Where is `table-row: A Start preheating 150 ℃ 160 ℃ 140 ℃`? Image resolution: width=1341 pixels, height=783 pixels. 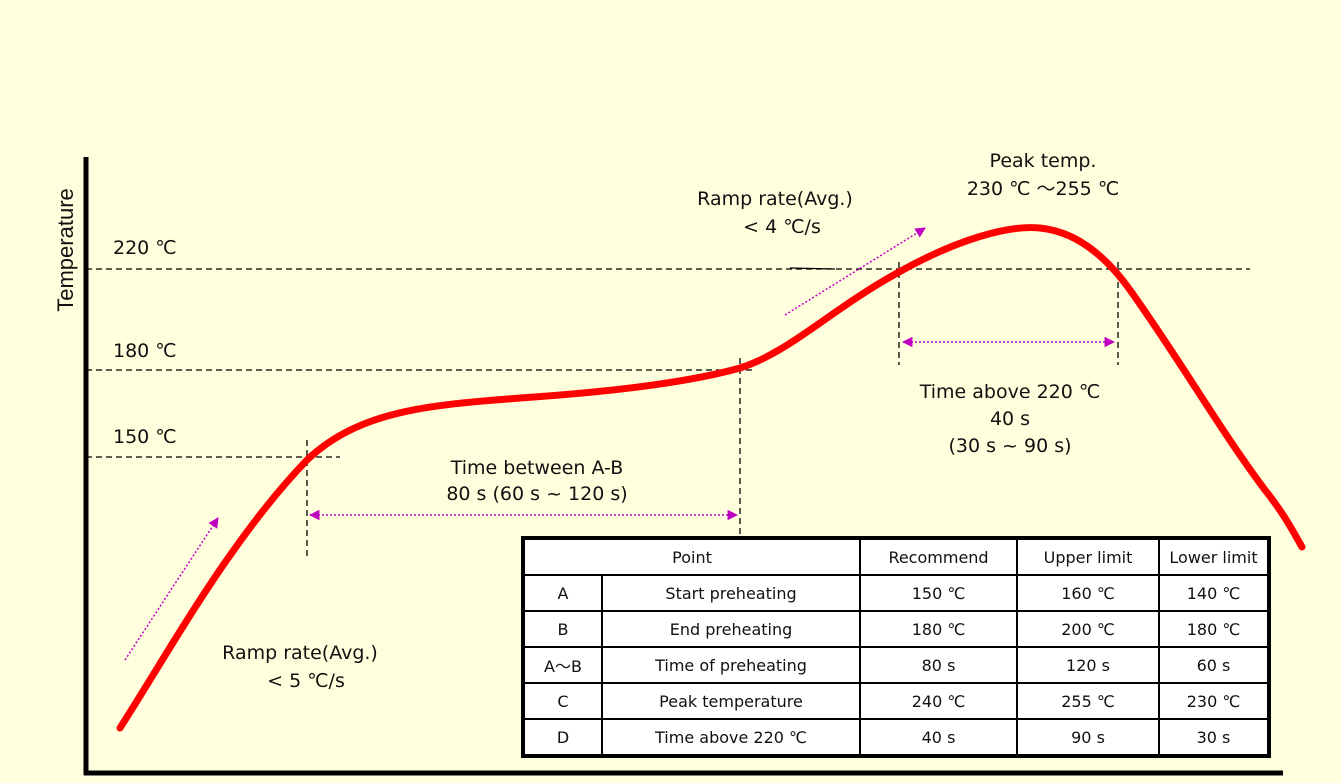
table-row: A Start preheating 150 ℃ 160 ℃ 140 ℃ is located at coordinates (896, 593).